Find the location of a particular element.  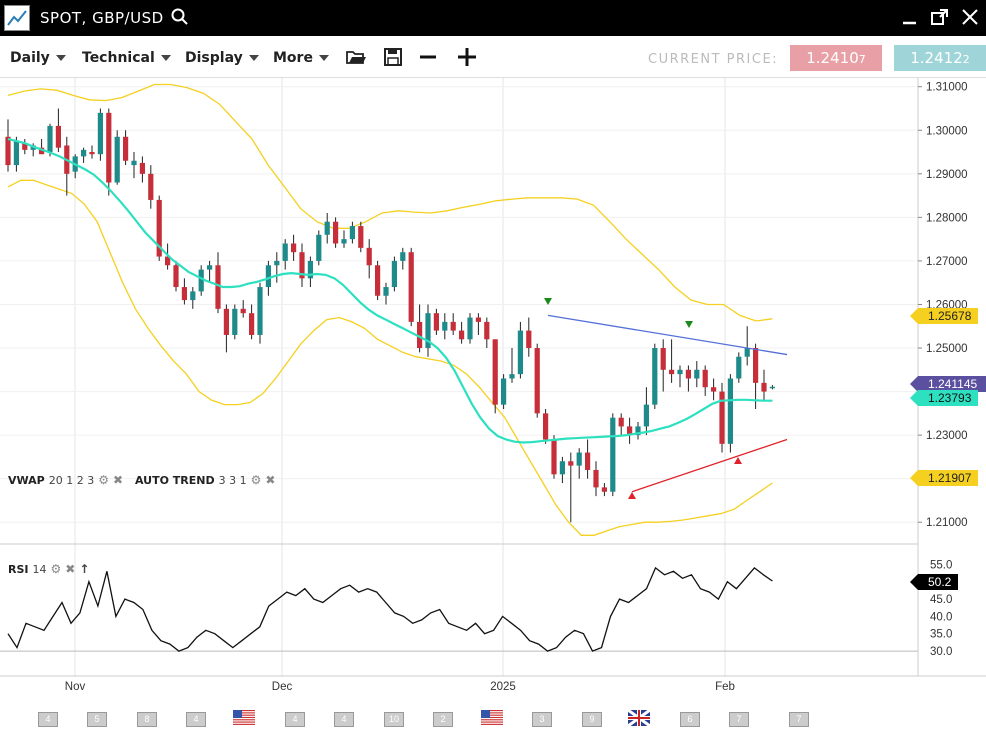

calendar-event-icon: 2 is located at coordinates (443, 719).